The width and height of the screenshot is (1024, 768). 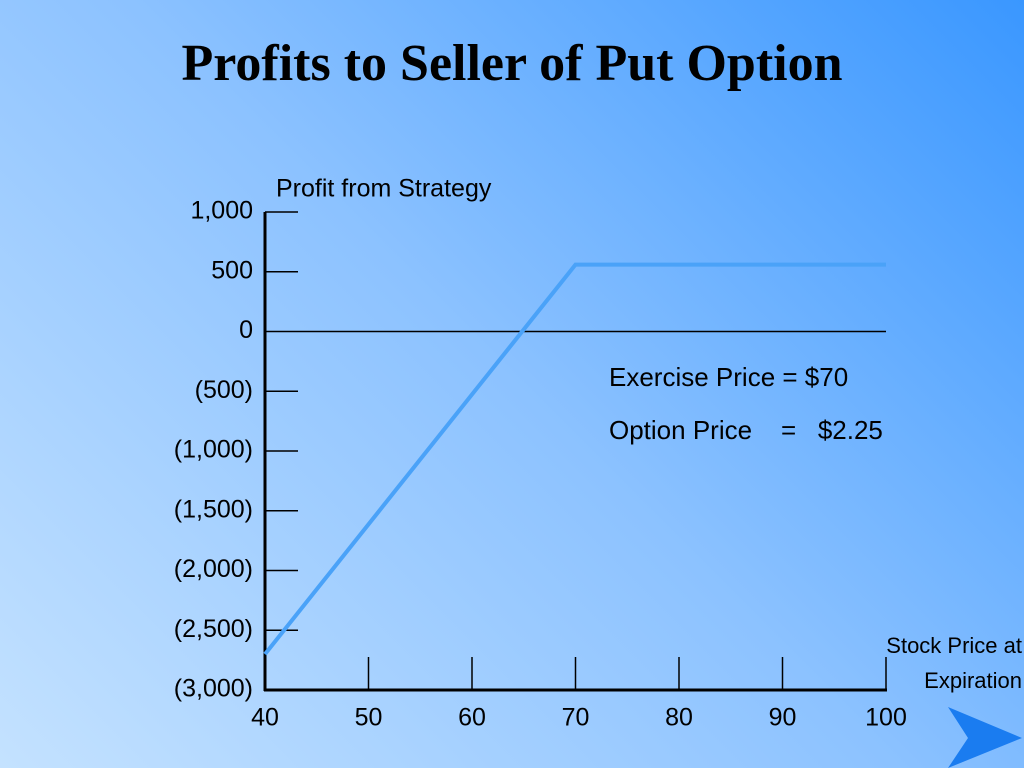 What do you see at coordinates (213, 509) in the screenshot?
I see `y-tick-label: (1,500)` at bounding box center [213, 509].